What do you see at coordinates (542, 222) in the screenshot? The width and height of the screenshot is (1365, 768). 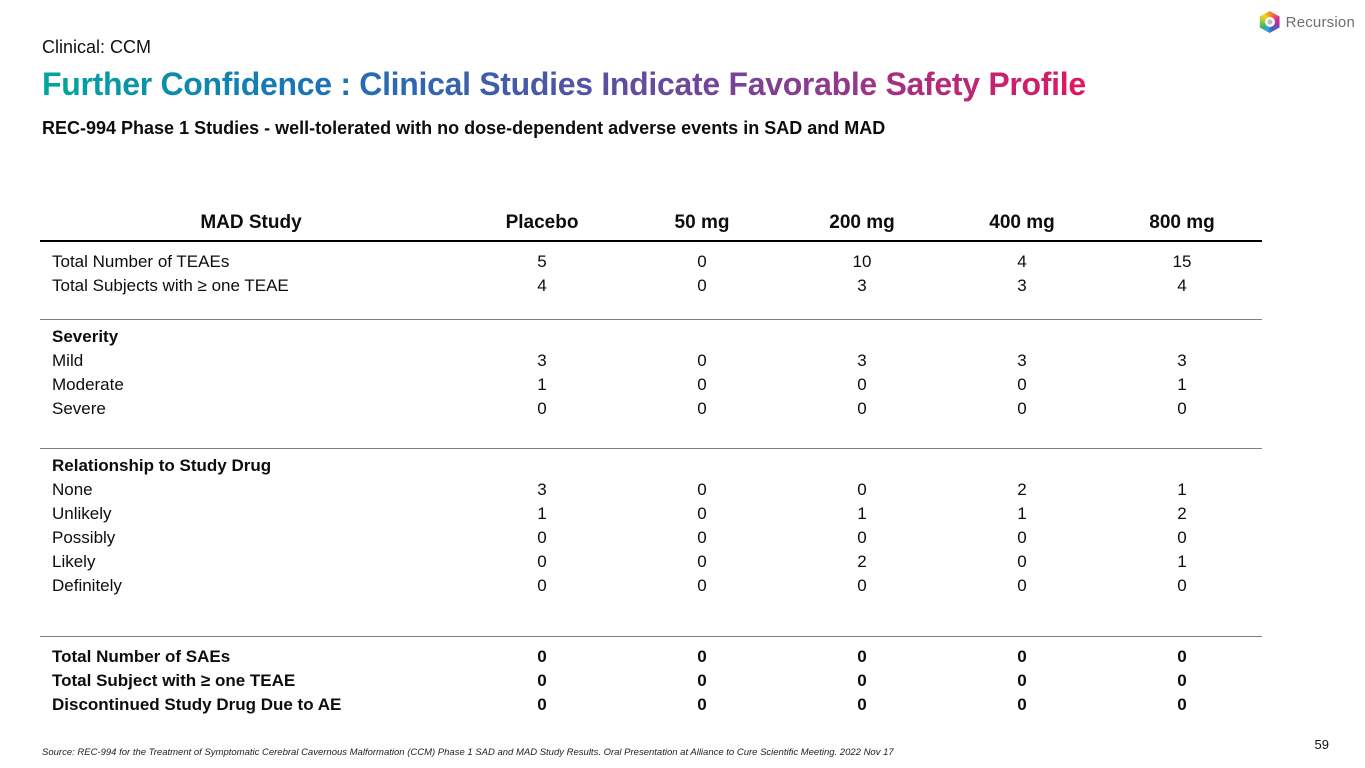 I see `column-header: Placebo` at bounding box center [542, 222].